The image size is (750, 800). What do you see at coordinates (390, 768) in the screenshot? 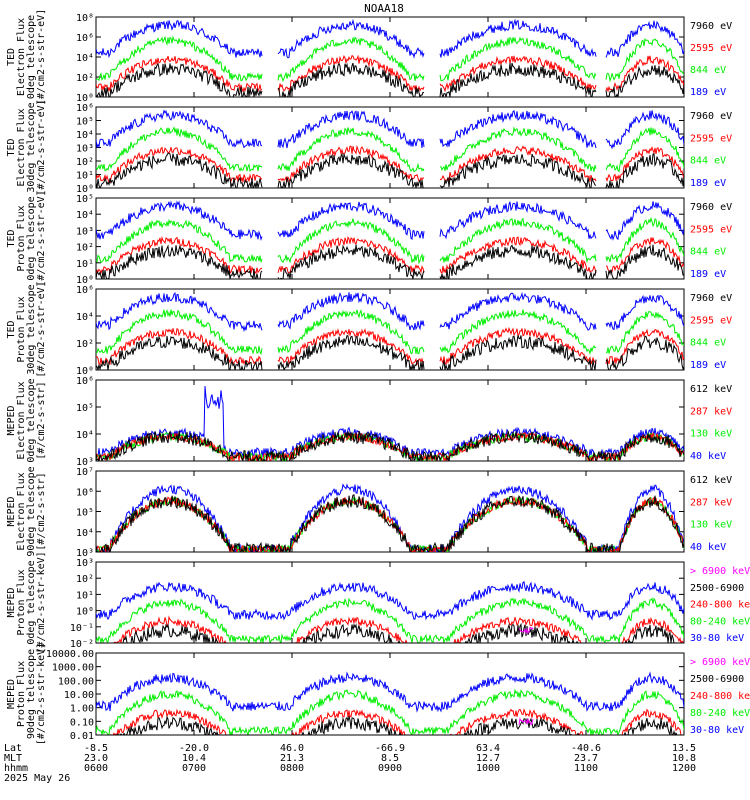
I see `footer-hhmm: 0900` at bounding box center [390, 768].